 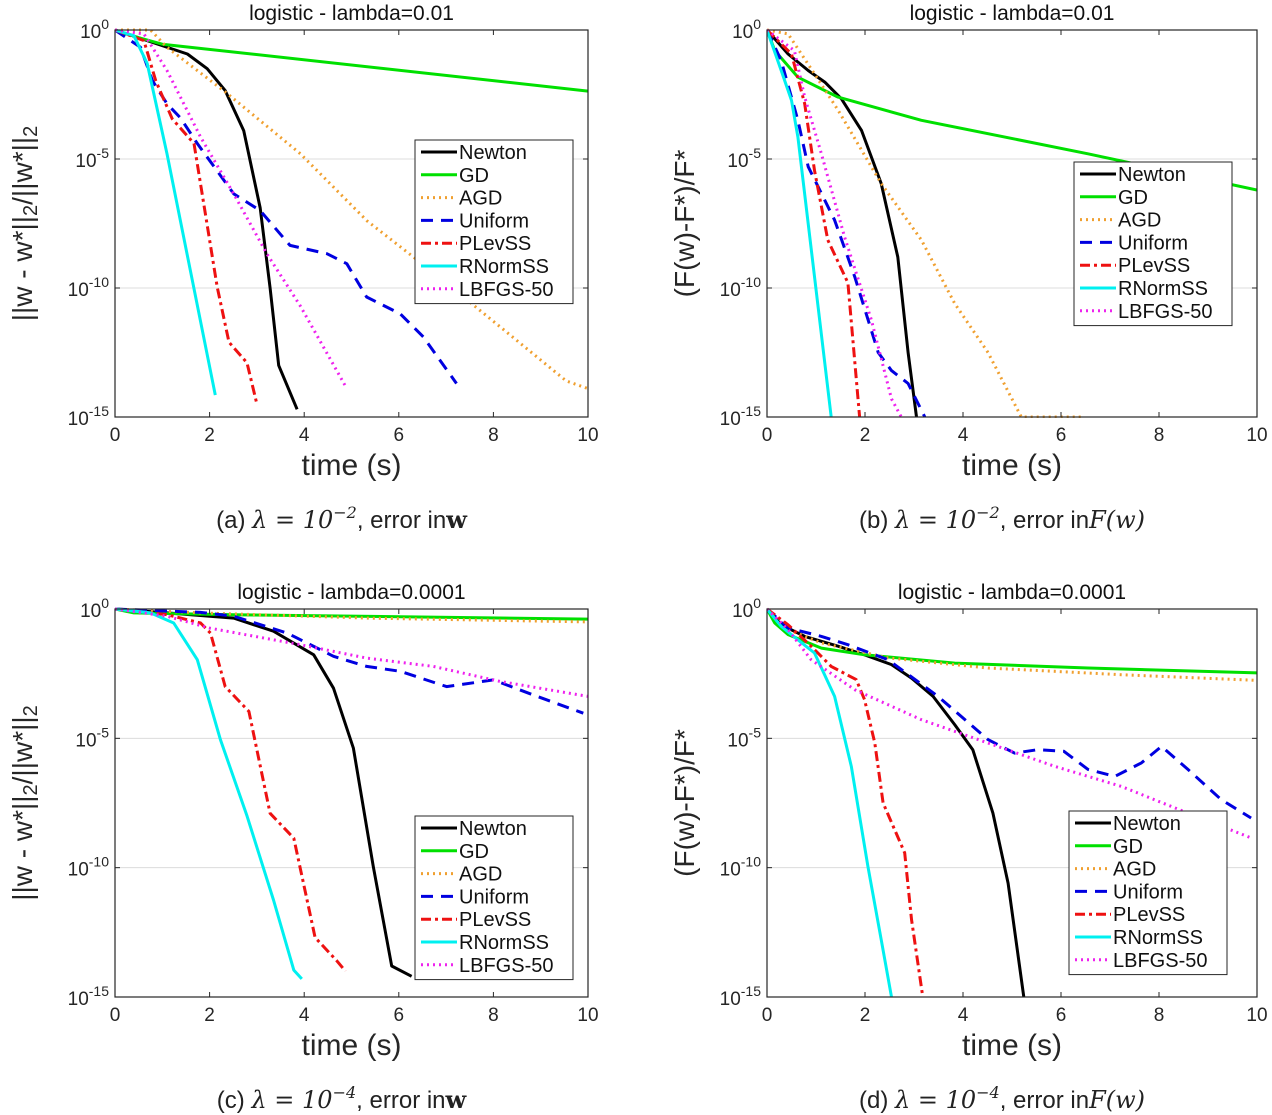 I want to click on subfigure-caption: (b) λ = 10−2, error inF(w), so click(x=1002, y=518).